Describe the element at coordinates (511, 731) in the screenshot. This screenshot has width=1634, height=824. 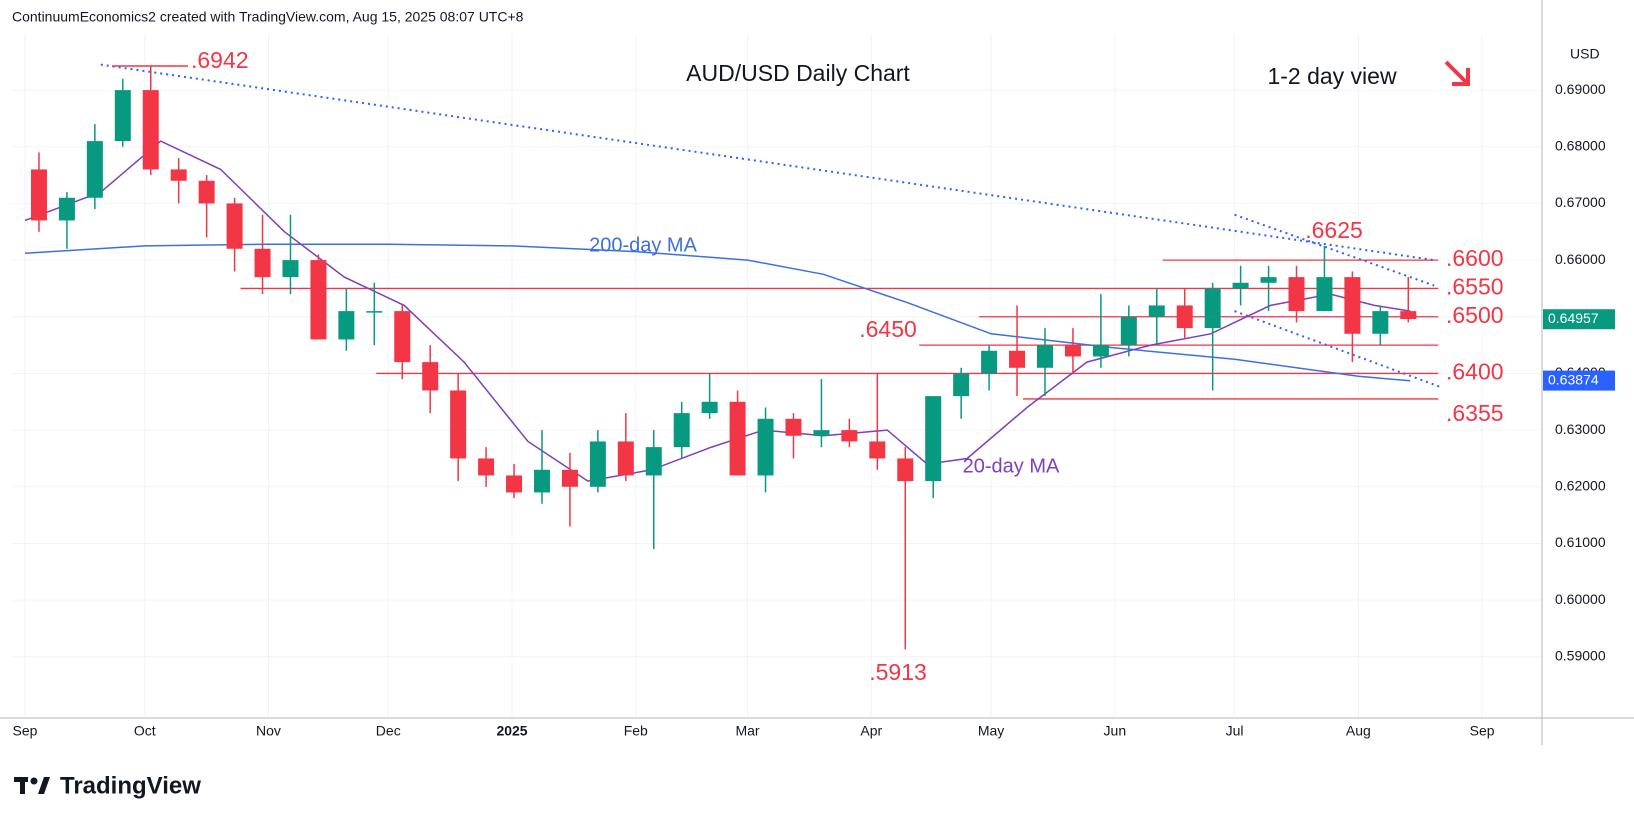
I see `x-tick-label: 2025` at that location.